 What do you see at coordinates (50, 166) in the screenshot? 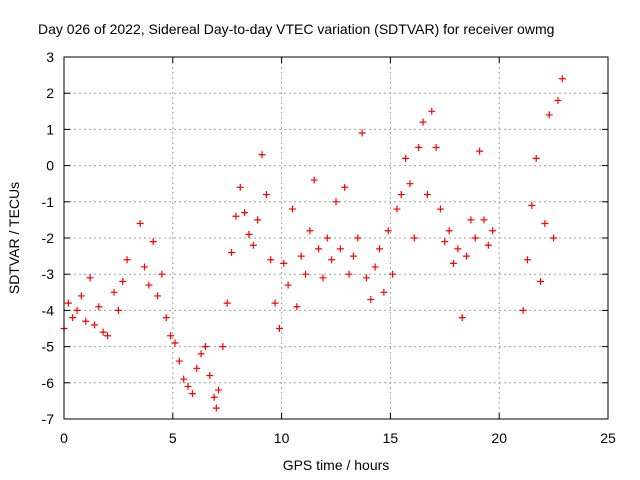
I see `y-tick-label: 0` at bounding box center [50, 166].